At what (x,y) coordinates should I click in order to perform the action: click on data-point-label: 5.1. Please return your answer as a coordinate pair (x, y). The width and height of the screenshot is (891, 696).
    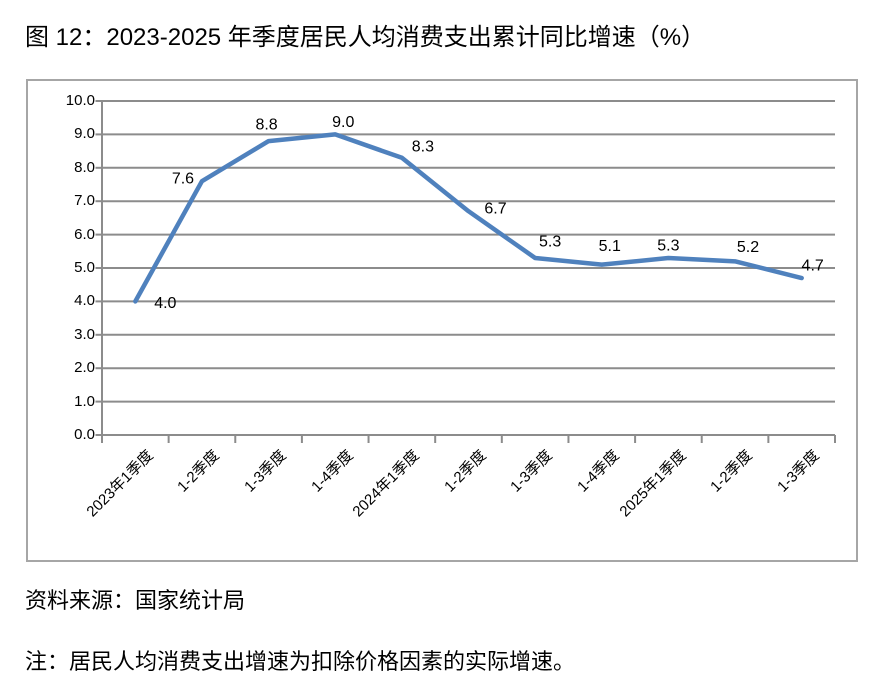
    Looking at the image, I should click on (610, 246).